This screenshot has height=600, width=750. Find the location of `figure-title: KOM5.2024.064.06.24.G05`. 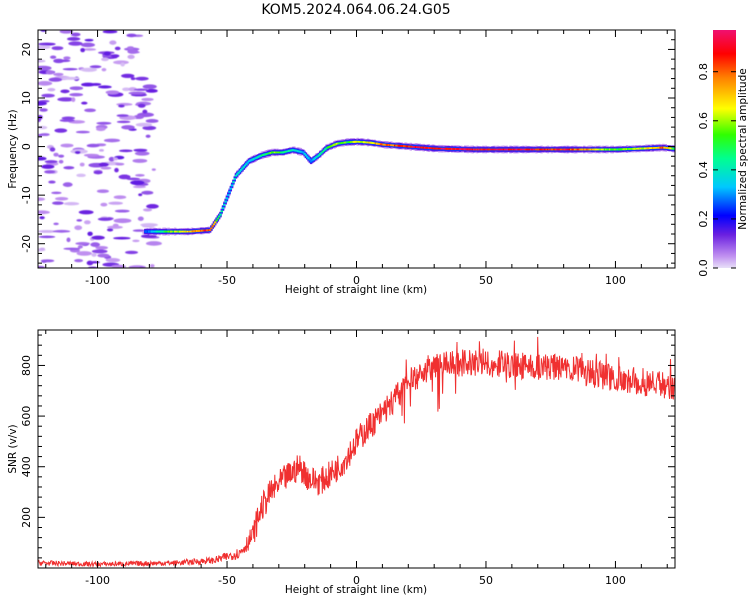

figure-title: KOM5.2024.064.06.24.G05 is located at coordinates (355, 10).